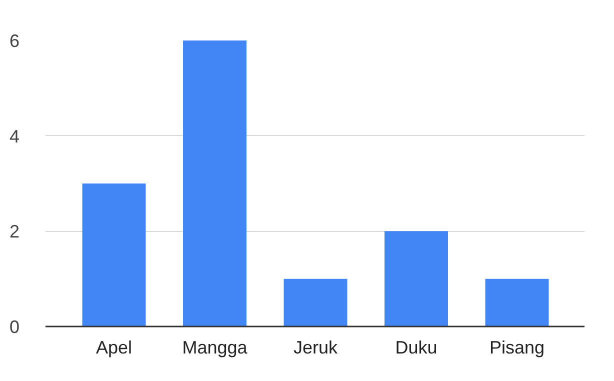  What do you see at coordinates (316, 348) in the screenshot?
I see `x-tick-label: Jeruk` at bounding box center [316, 348].